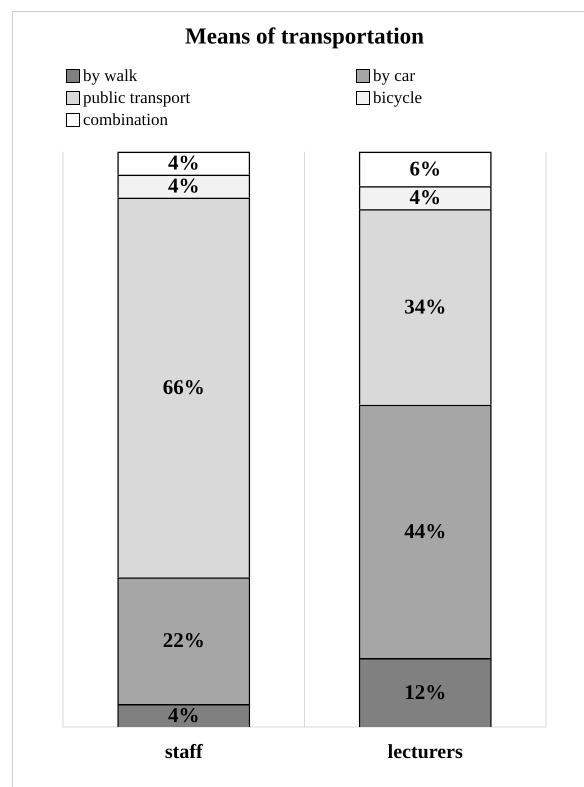  What do you see at coordinates (425, 530) in the screenshot?
I see `data-label: 44%` at bounding box center [425, 530].